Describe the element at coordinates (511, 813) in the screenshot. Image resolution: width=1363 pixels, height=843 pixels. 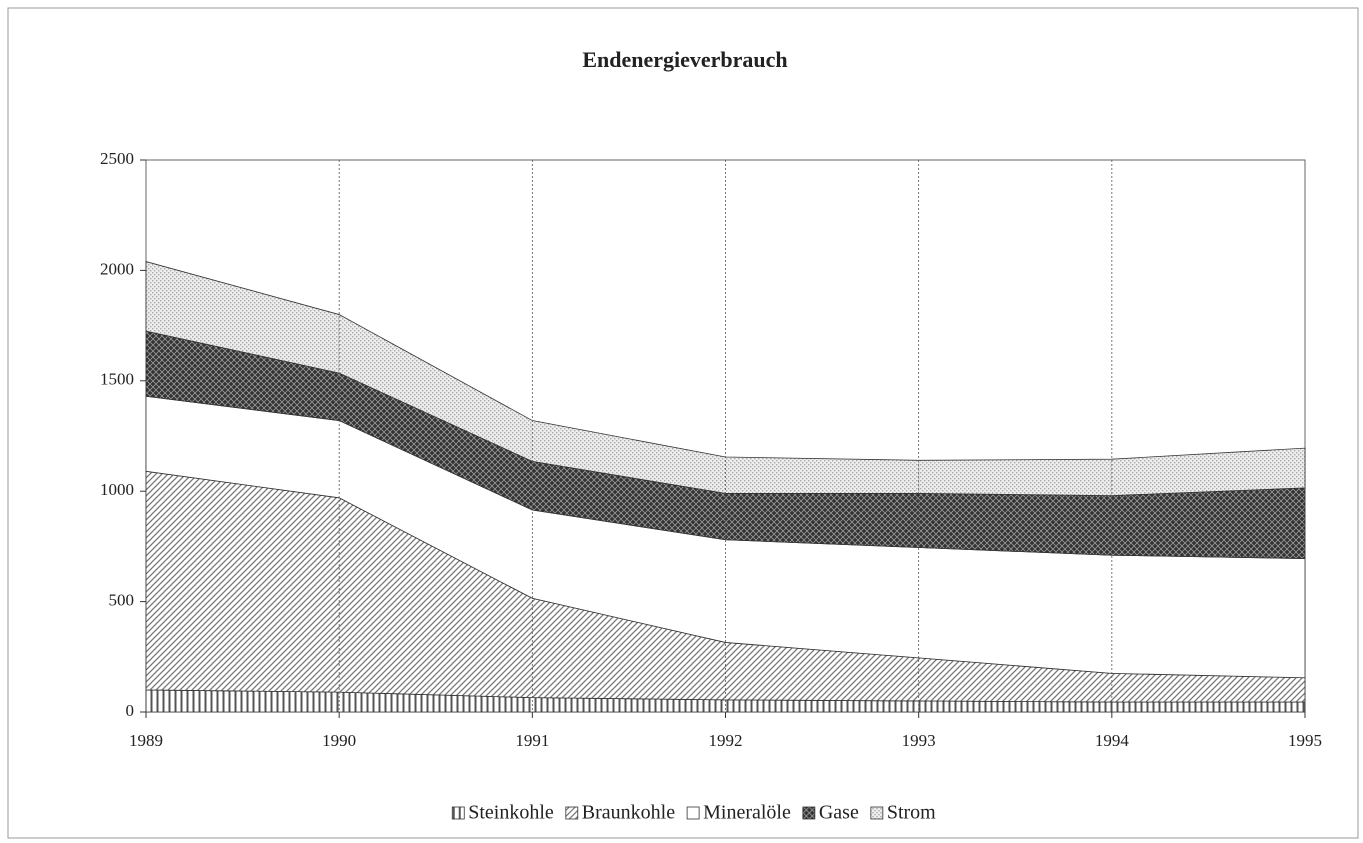
I see `legend-label: Steinkohle` at that location.